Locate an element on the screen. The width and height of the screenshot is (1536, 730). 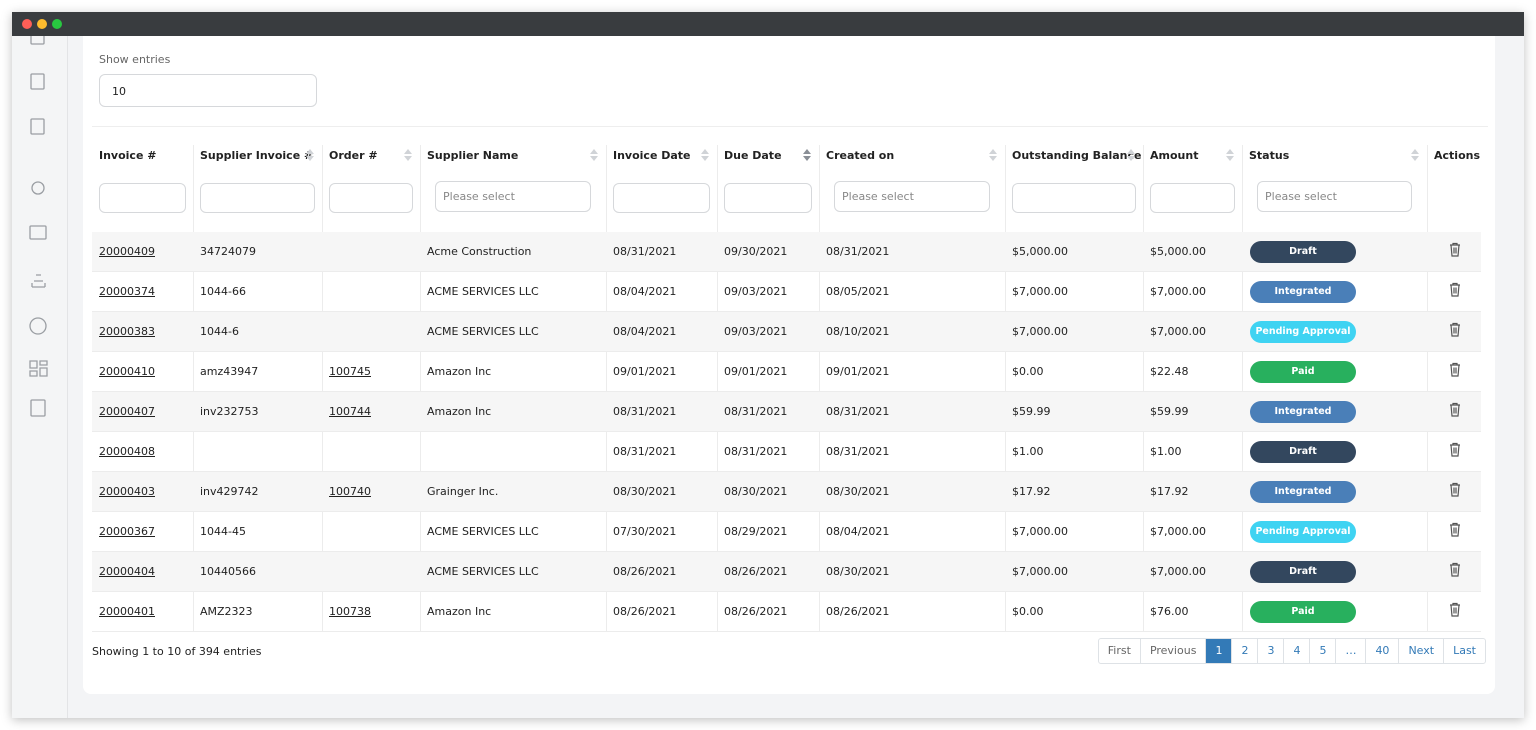
column-header: Amount is located at coordinates (1174, 155).